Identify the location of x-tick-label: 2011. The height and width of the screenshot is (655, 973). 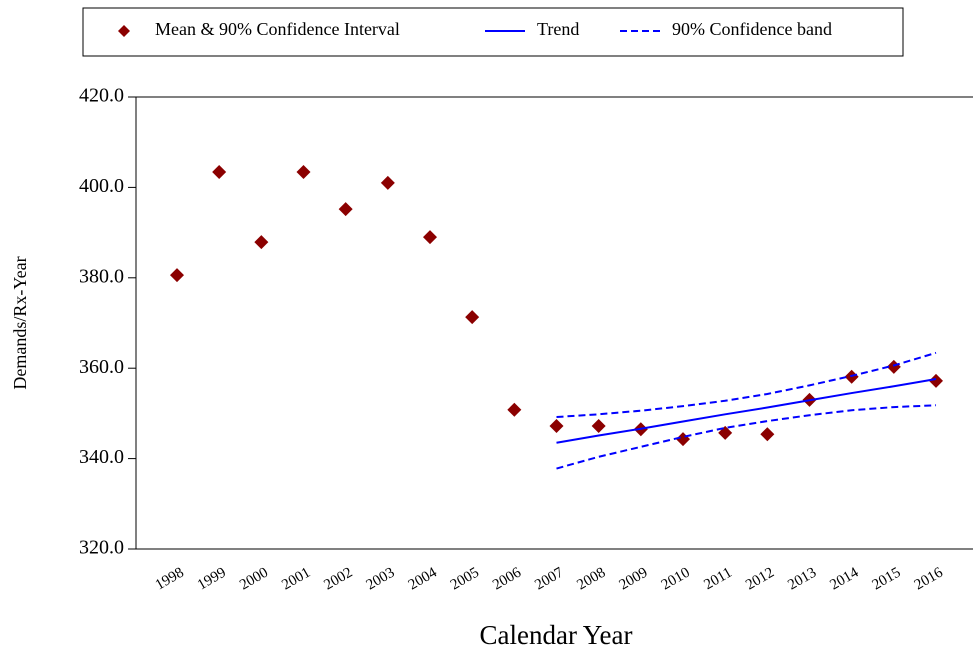
(718, 579).